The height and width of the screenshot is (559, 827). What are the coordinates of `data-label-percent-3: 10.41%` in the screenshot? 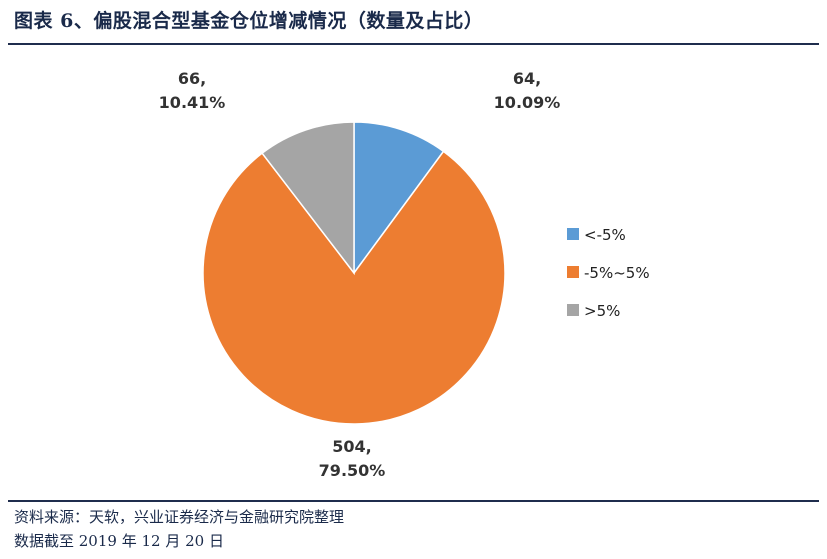 It's located at (192, 102).